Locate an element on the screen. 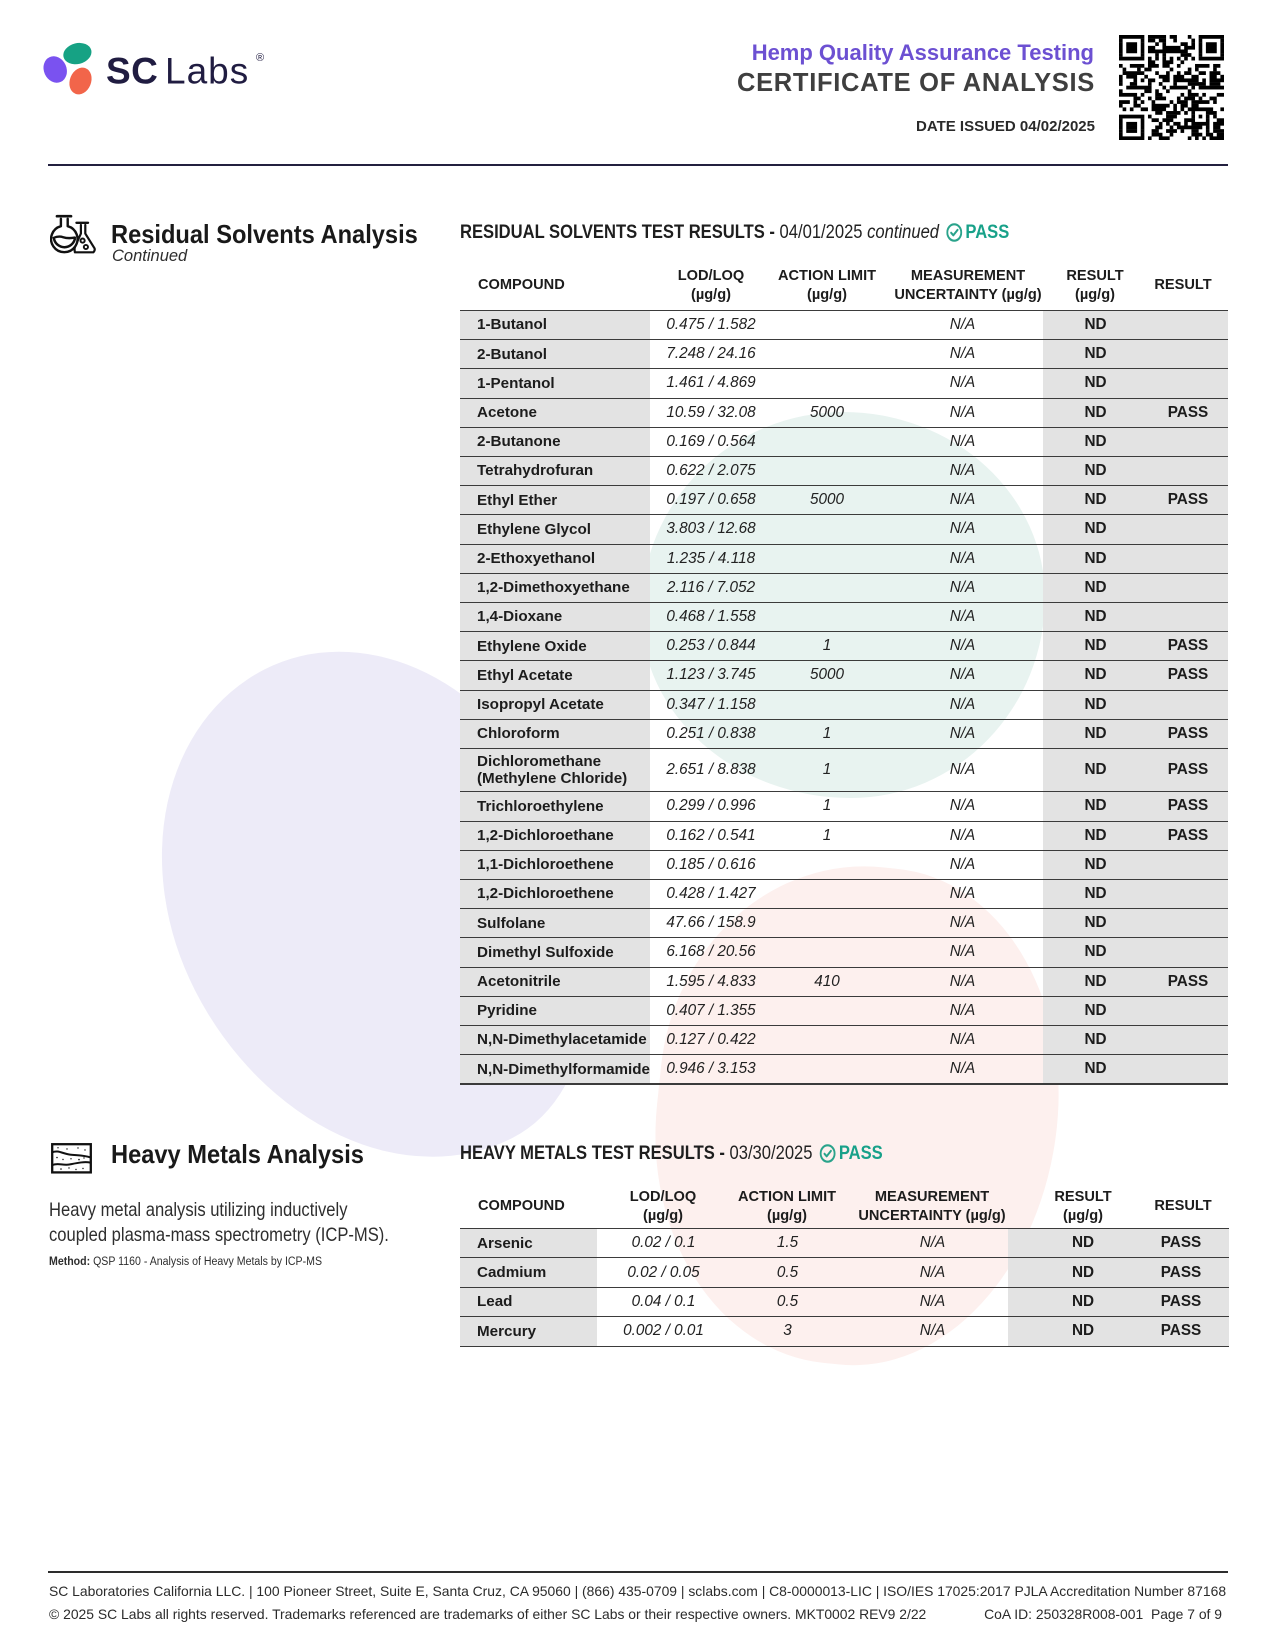 Image resolution: width=1275 pixels, height=1650 pixels. svg-text: SC is located at coordinates (132, 71).